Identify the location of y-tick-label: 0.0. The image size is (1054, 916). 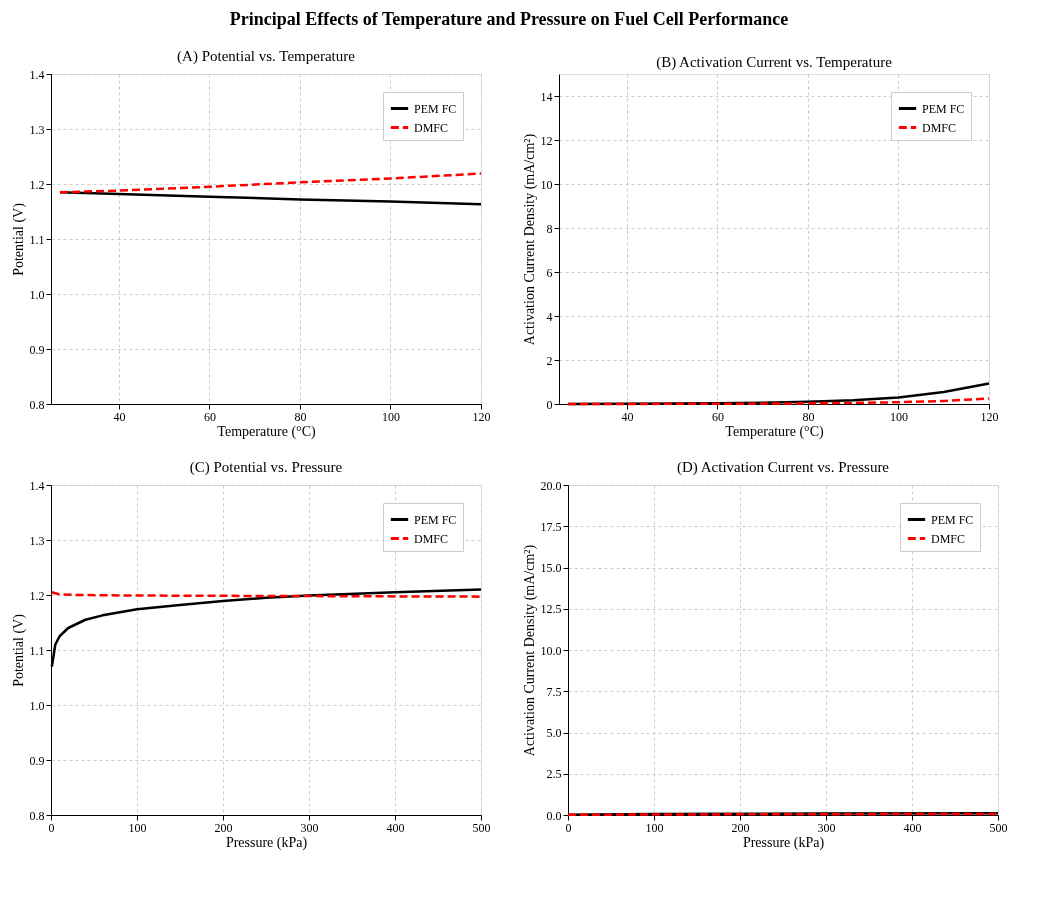
(554, 815).